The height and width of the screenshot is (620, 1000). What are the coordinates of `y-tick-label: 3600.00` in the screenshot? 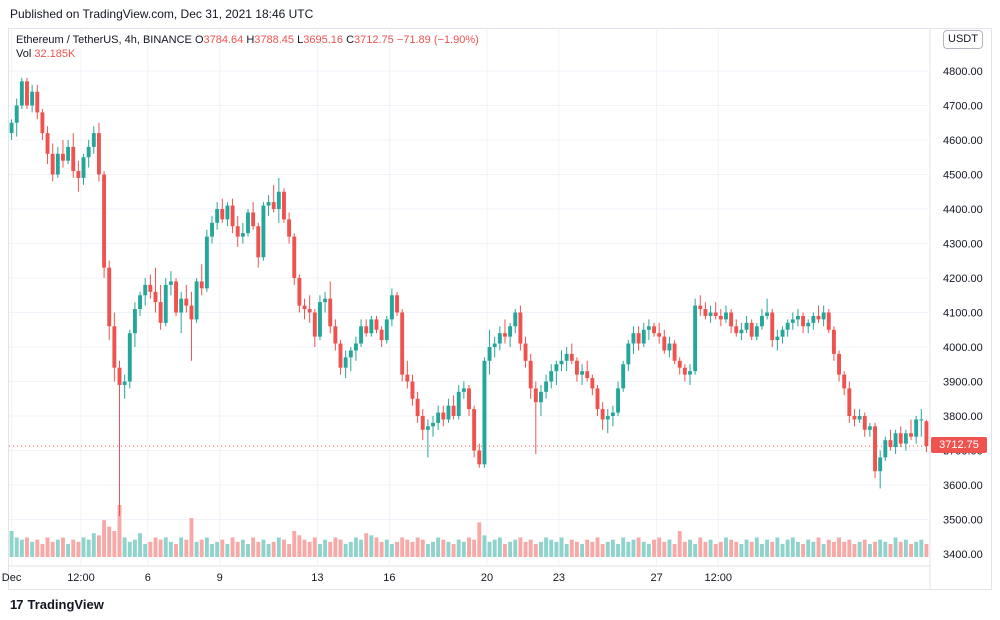 It's located at (963, 486).